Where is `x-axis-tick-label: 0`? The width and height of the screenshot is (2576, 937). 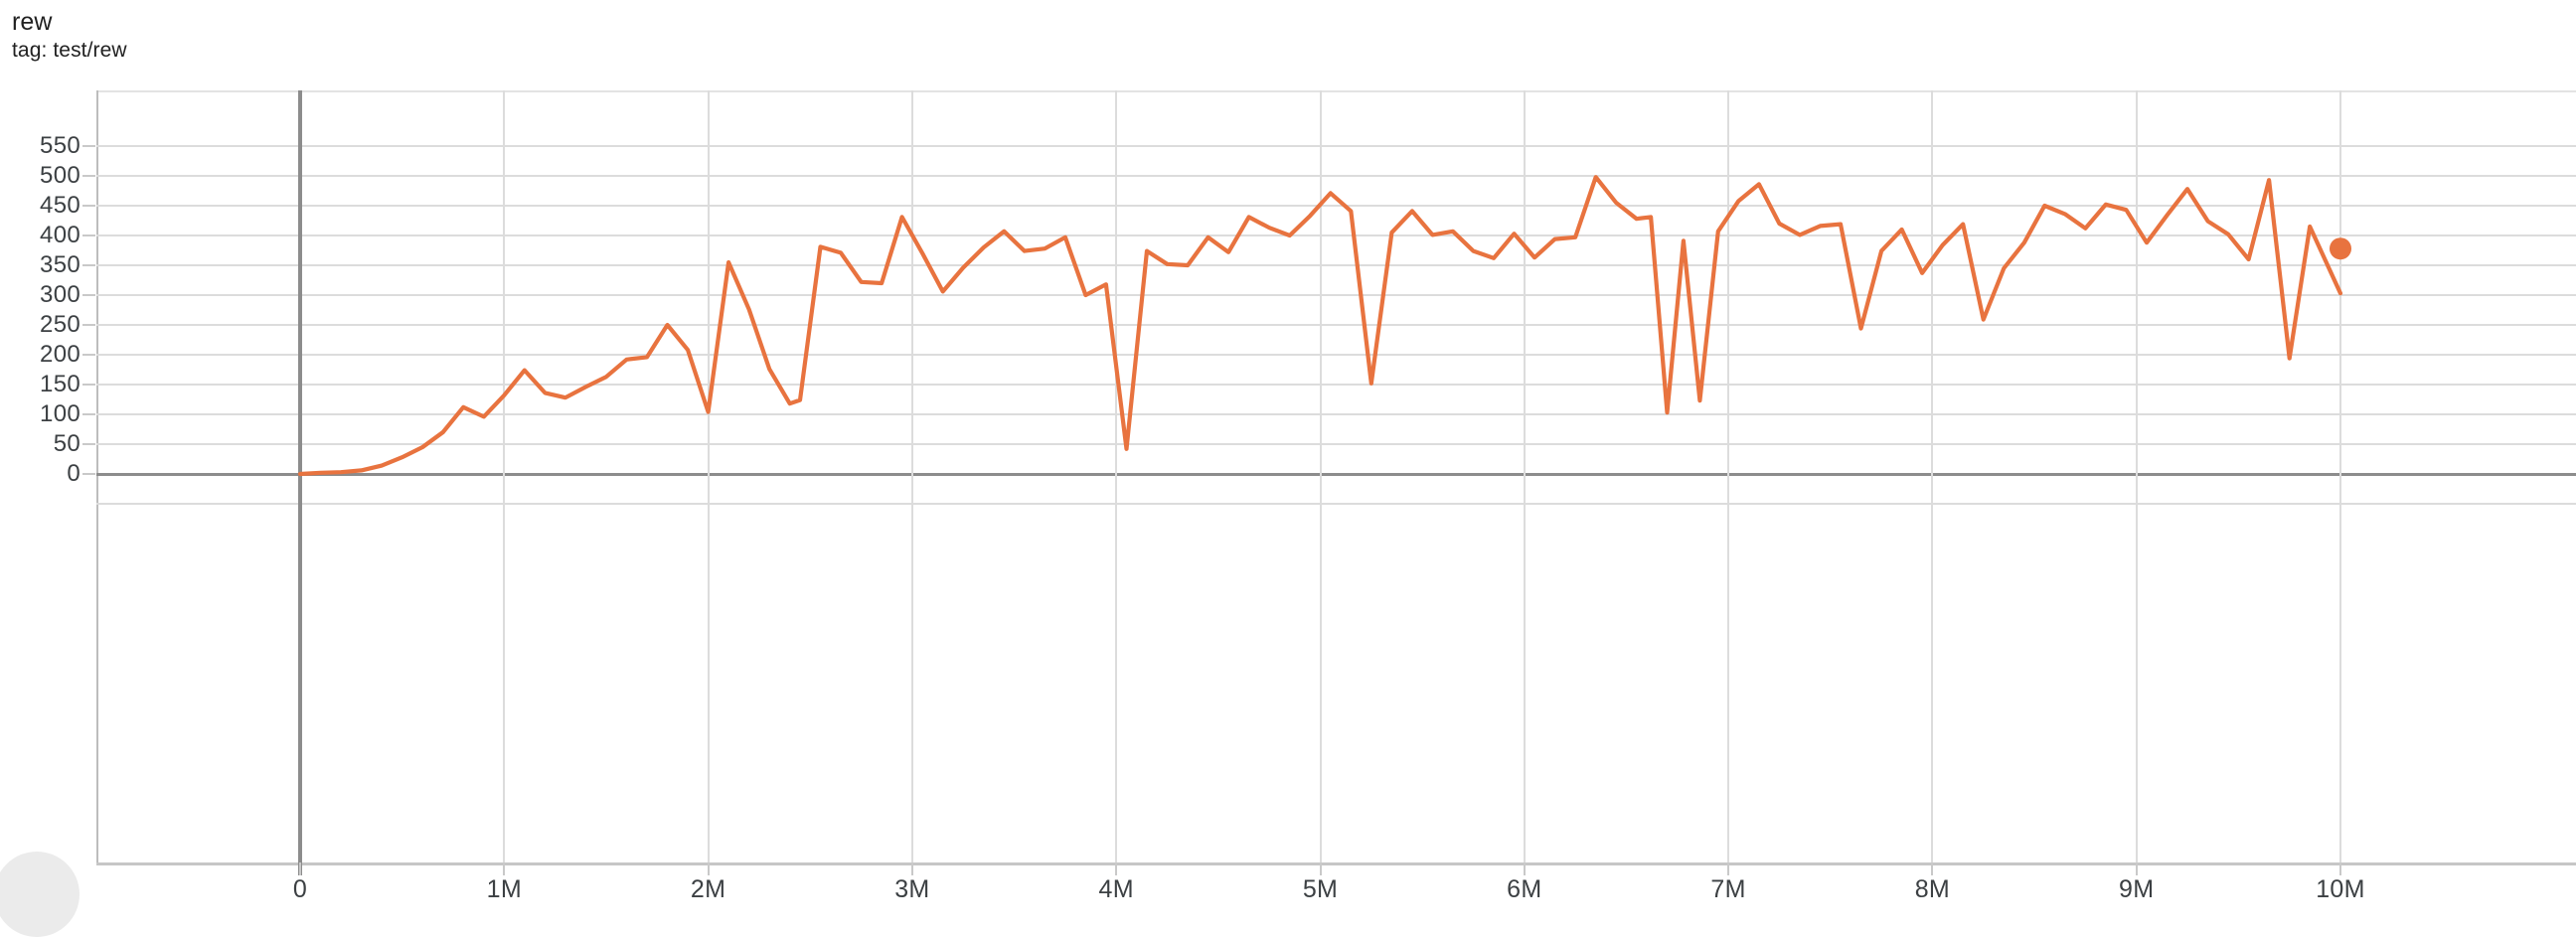
x-axis-tick-label: 0 is located at coordinates (300, 889).